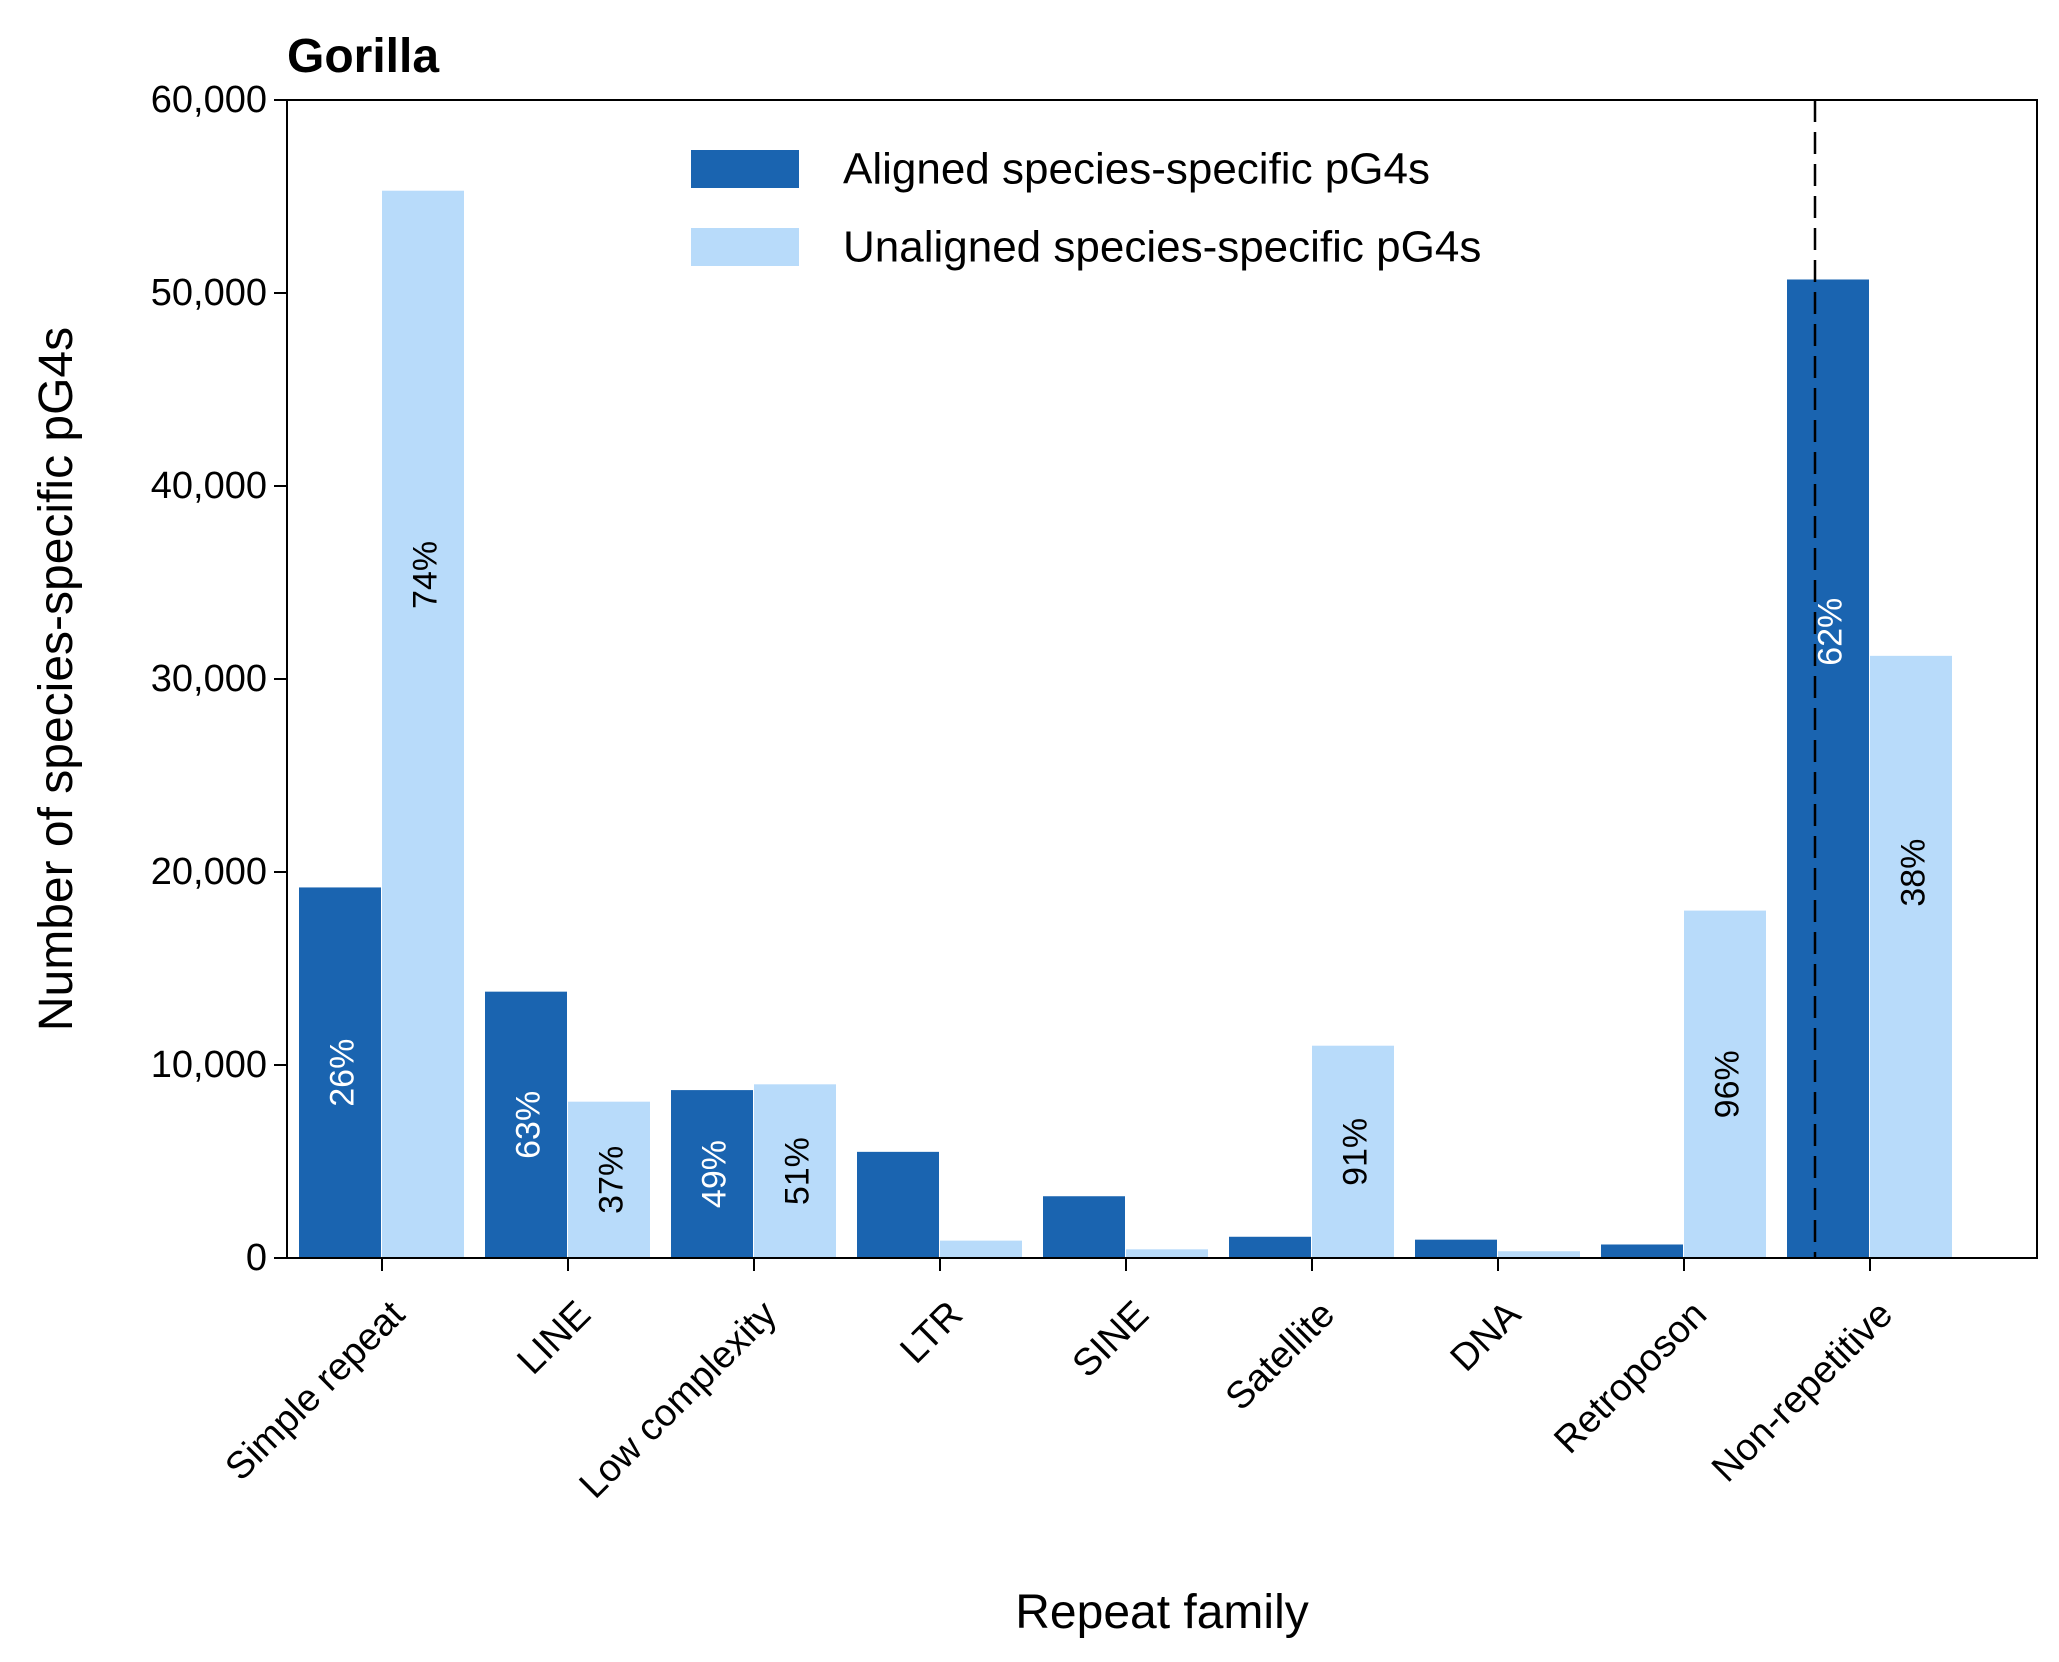 The height and width of the screenshot is (1662, 2059). What do you see at coordinates (1161, 1612) in the screenshot?
I see `x-axis-label: Repeat family` at bounding box center [1161, 1612].